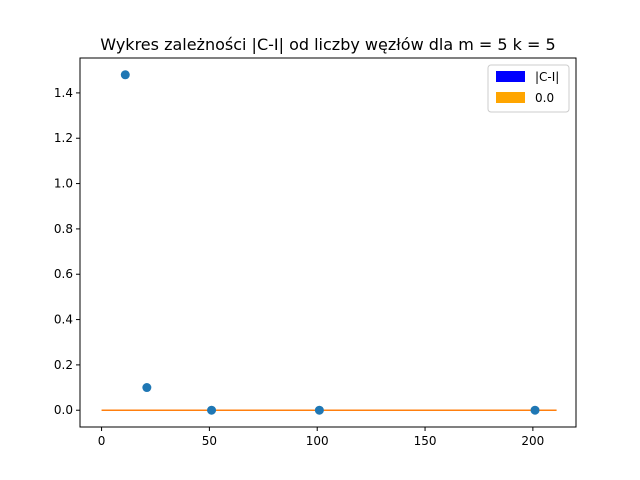 This screenshot has height=480, width=640. Describe the element at coordinates (547, 77) in the screenshot. I see `legend-label-0: |C-I|` at that location.